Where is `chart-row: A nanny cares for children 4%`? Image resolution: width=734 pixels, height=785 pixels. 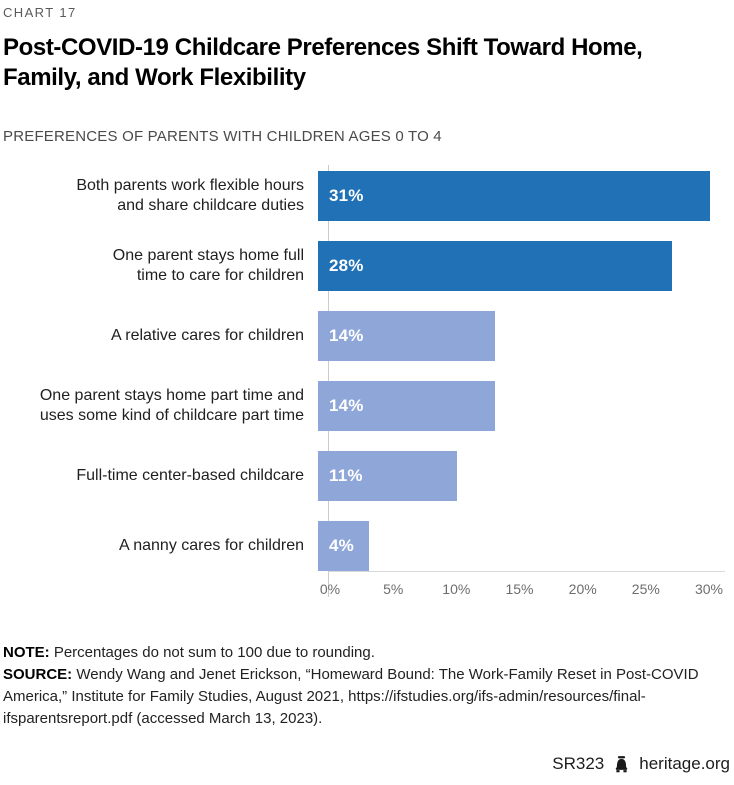 chart-row: A nanny cares for children 4% is located at coordinates (367, 546).